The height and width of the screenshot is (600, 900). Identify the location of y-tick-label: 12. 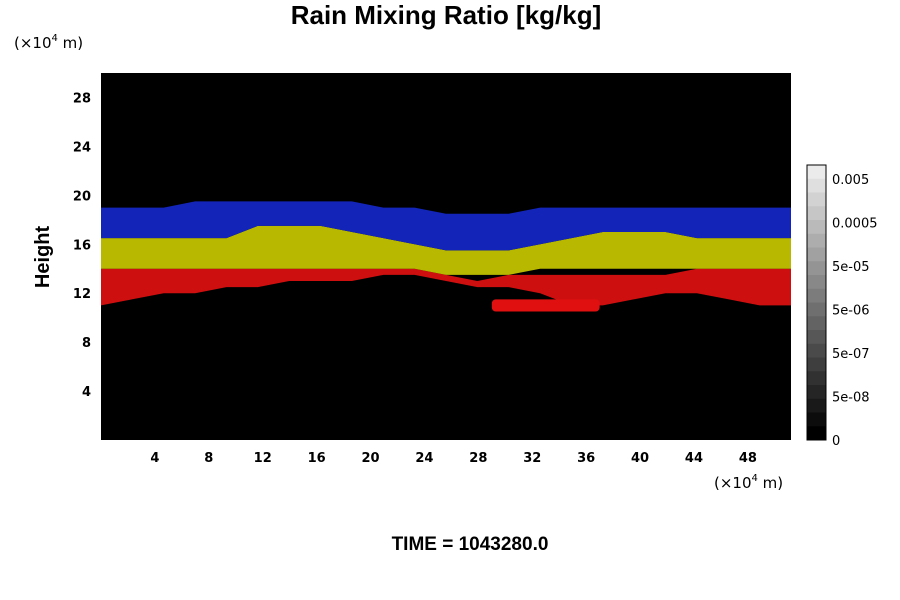
(82, 294).